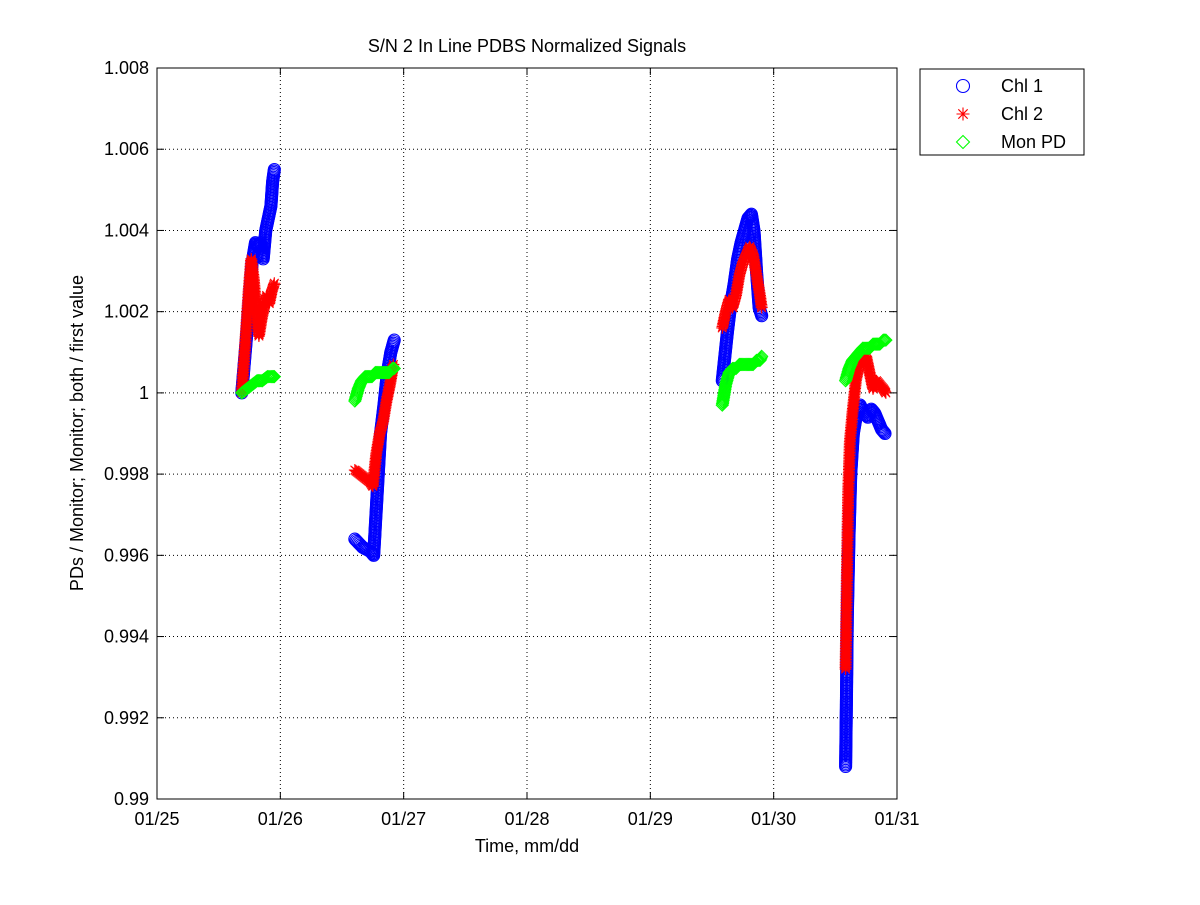  I want to click on y-tick-label: 1.002, so click(126, 312).